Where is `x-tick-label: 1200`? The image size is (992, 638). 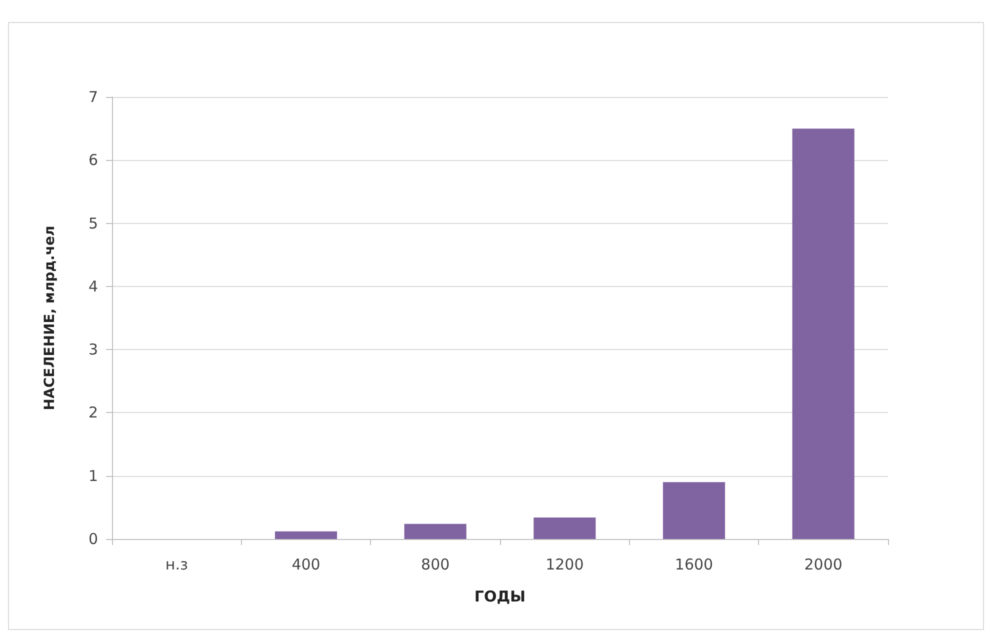 x-tick-label: 1200 is located at coordinates (565, 565).